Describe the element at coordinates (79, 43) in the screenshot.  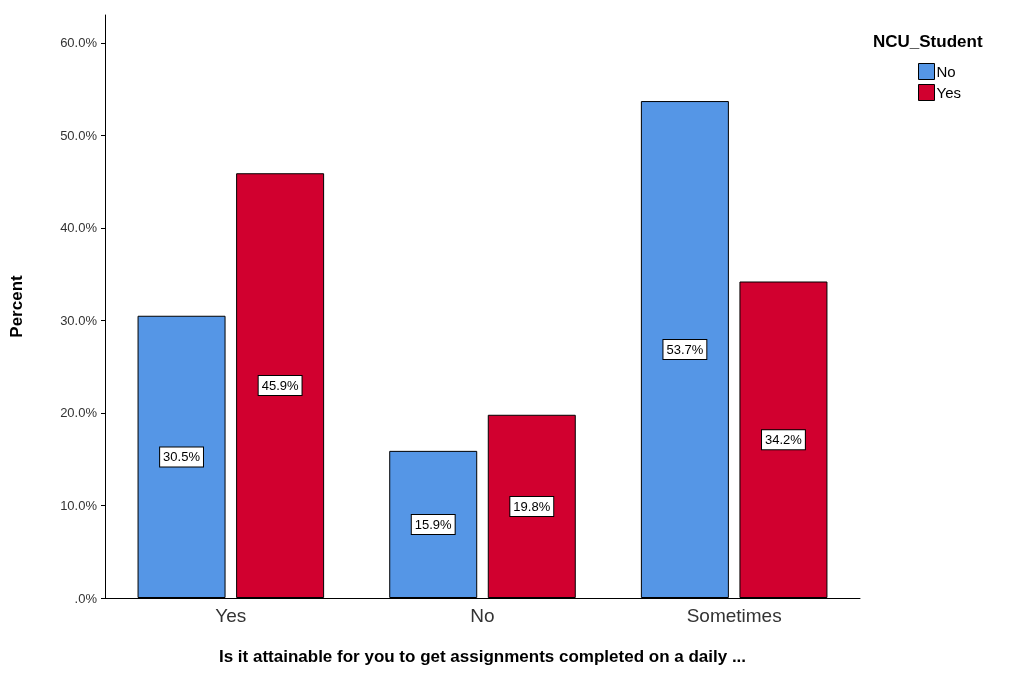
I see `y-tick-label: 60.0%` at that location.